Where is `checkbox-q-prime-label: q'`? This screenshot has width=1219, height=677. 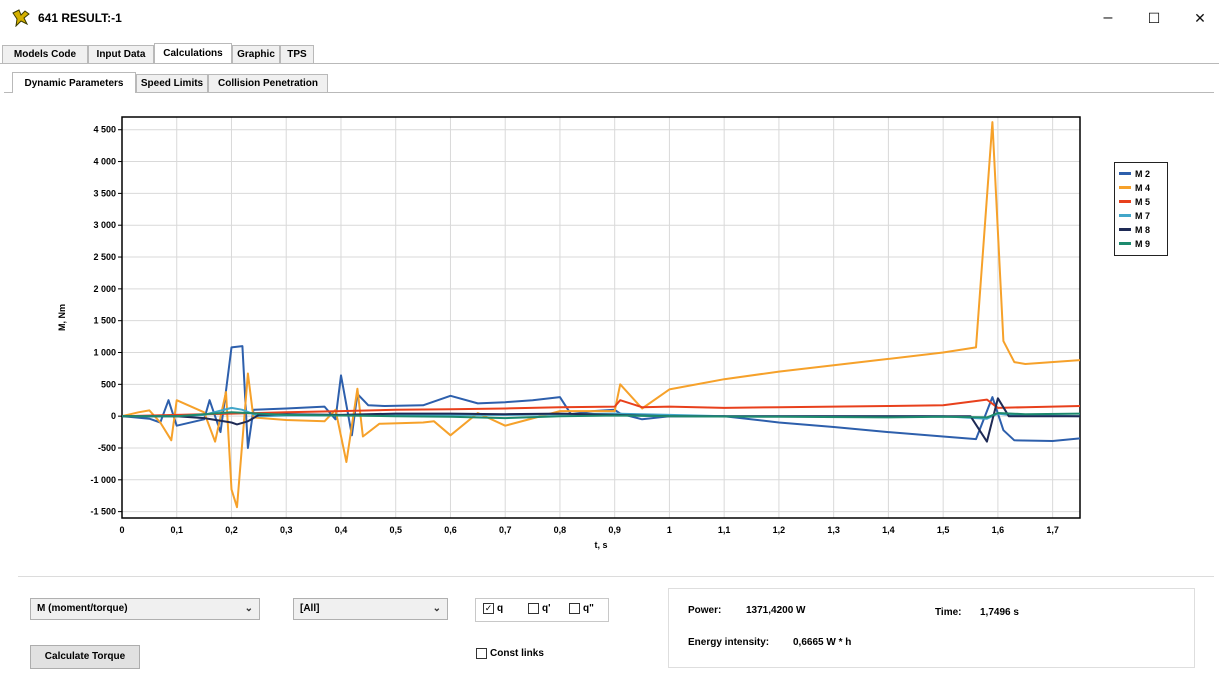
checkbox-q-prime-label: q' is located at coordinates (546, 608).